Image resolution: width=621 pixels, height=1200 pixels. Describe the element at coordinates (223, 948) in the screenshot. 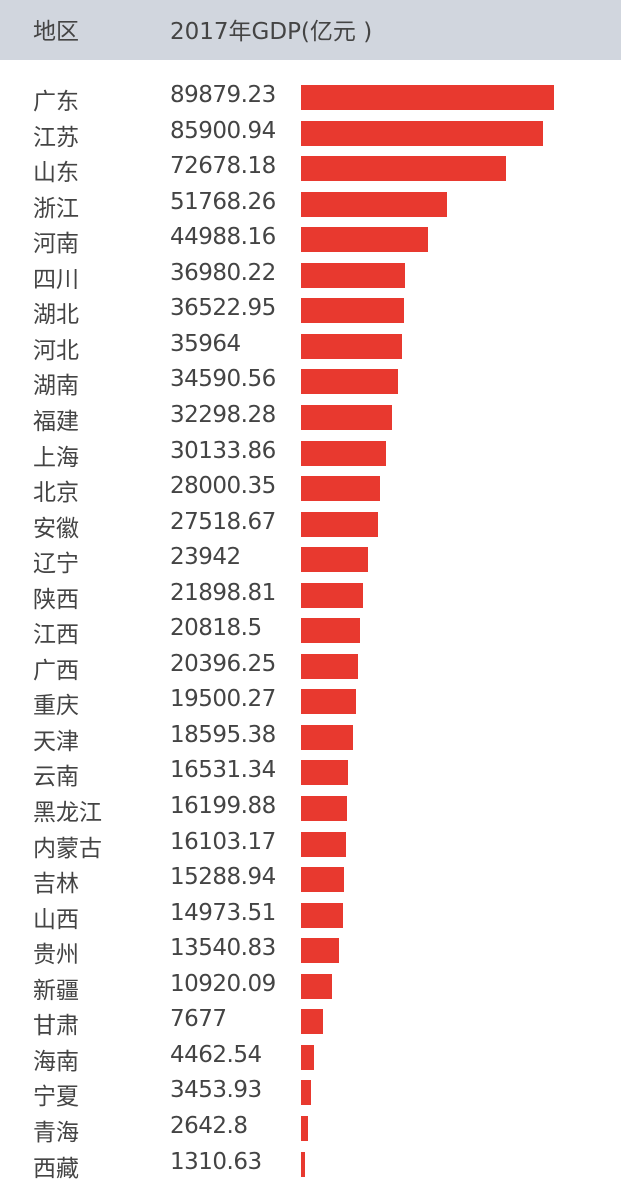

I see `value-label: 13540.83` at that location.